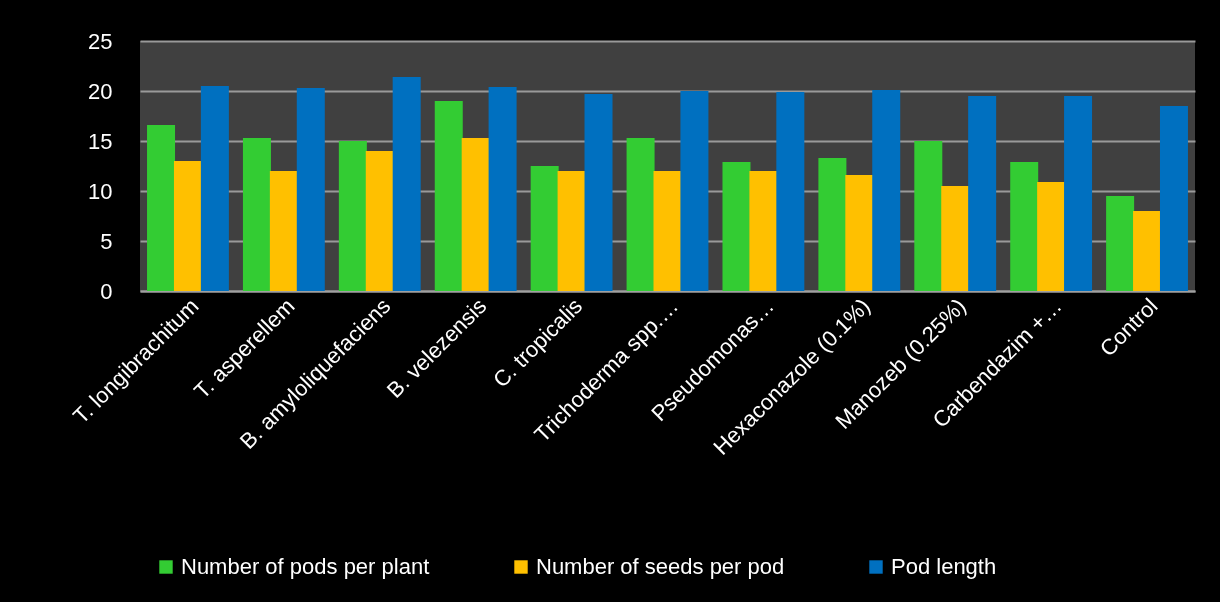 This screenshot has width=1220, height=602. Describe the element at coordinates (305, 566) in the screenshot. I see `legend-label: Number of pods per plant` at that location.